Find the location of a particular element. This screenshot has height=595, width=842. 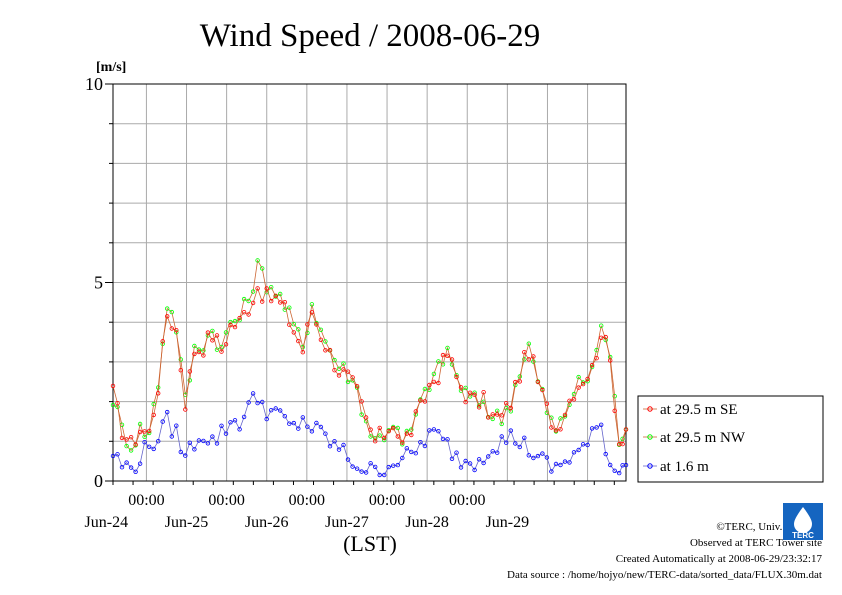

observed-text: Observed at TERC Tower site is located at coordinates (755, 543).